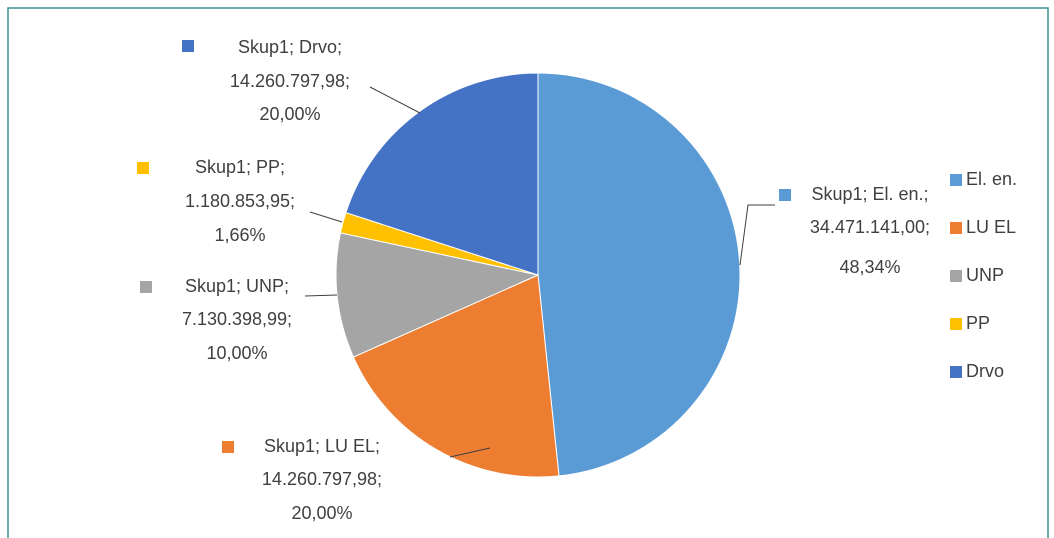 The height and width of the screenshot is (538, 1054). Describe the element at coordinates (239, 235) in the screenshot. I see `percent-label: 1,66%` at that location.